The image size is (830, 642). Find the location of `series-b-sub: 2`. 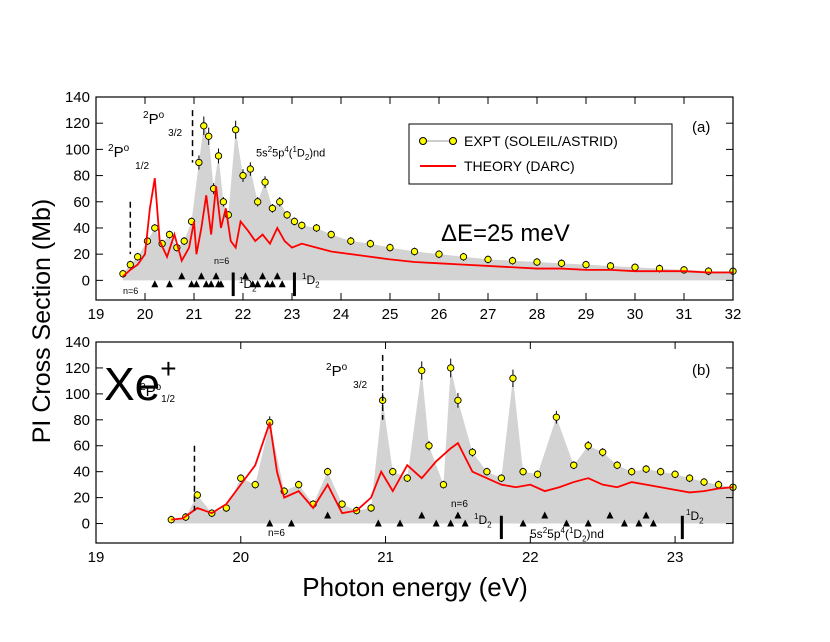

series-b-sub: 2 is located at coordinates (584, 539).